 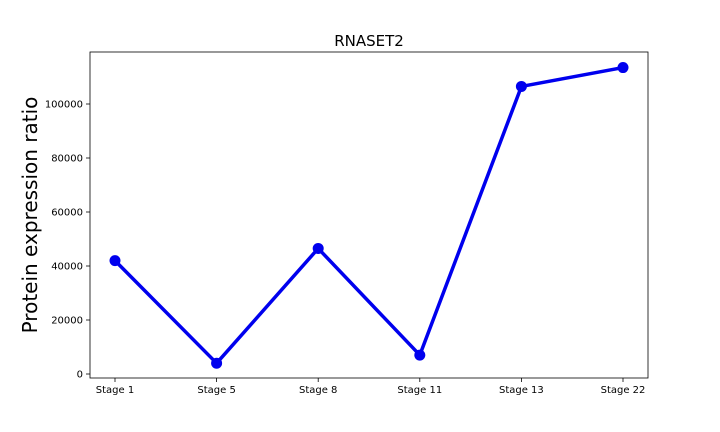 I want to click on x-tick-label: Stage 1, so click(x=115, y=390).